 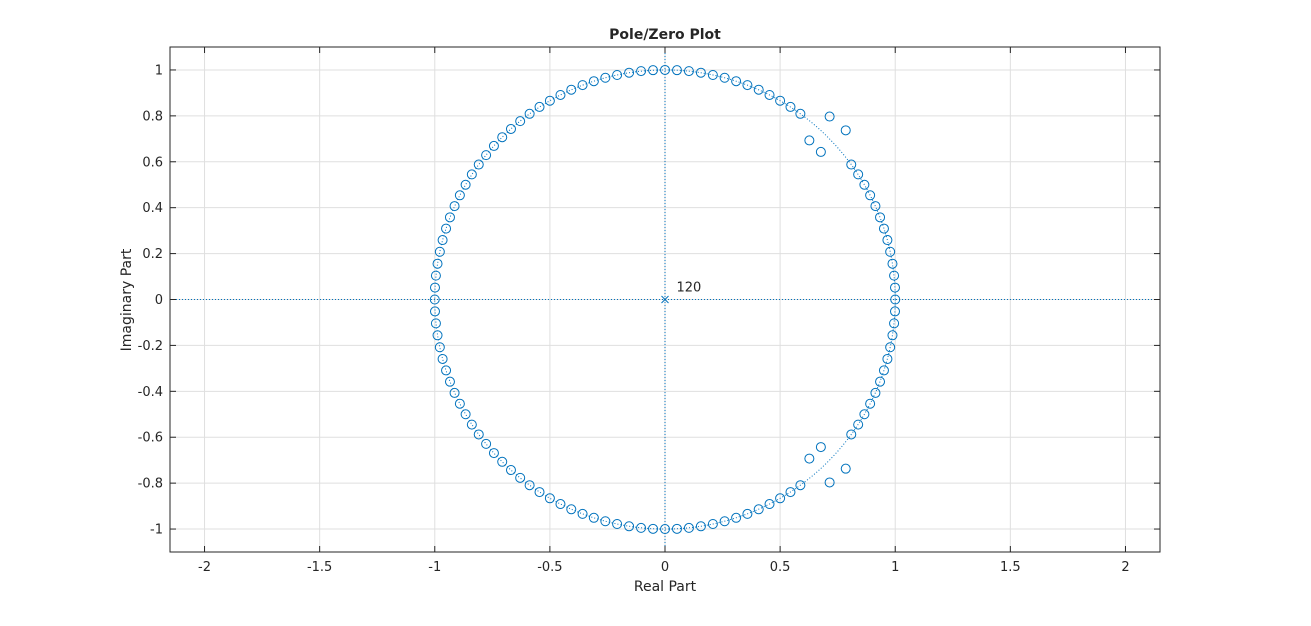 What do you see at coordinates (1010, 567) in the screenshot?
I see `x-tick-label: 1.5` at bounding box center [1010, 567].